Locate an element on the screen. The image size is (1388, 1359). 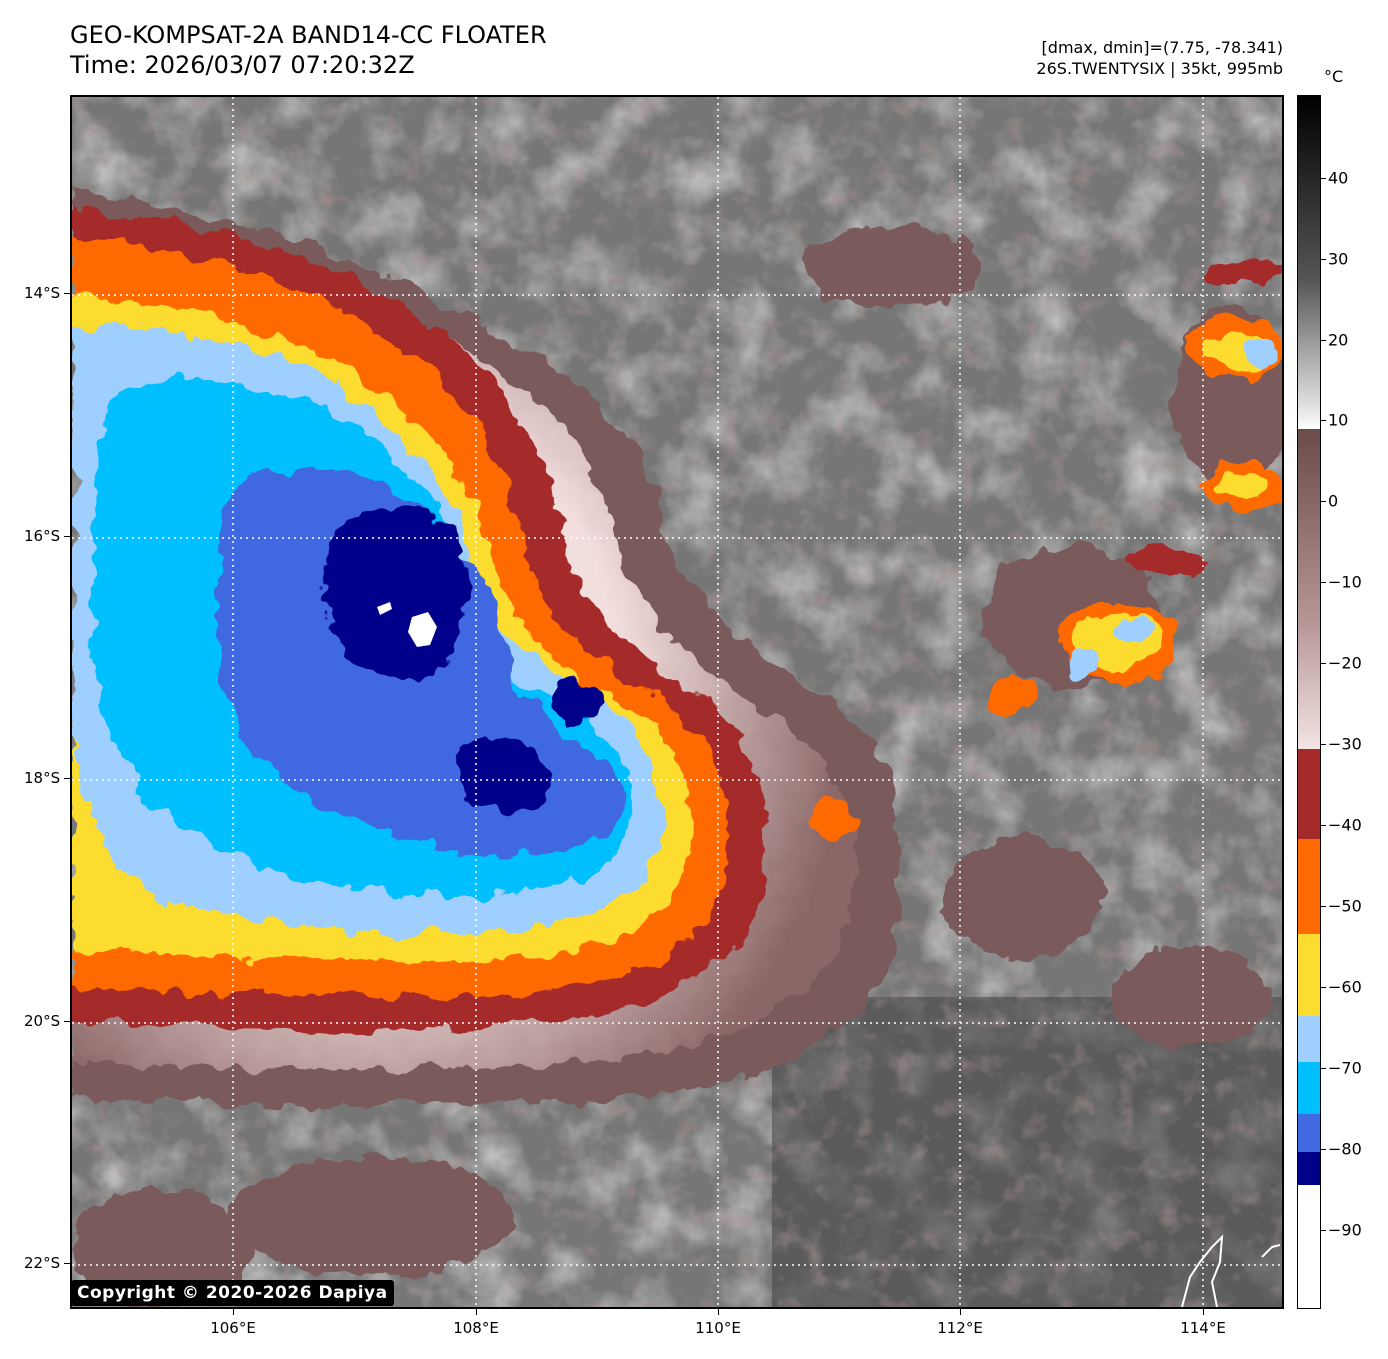
dmax-dmin-text: [dmax, dmin]=(7.75, -78.341) is located at coordinates (1162, 47).